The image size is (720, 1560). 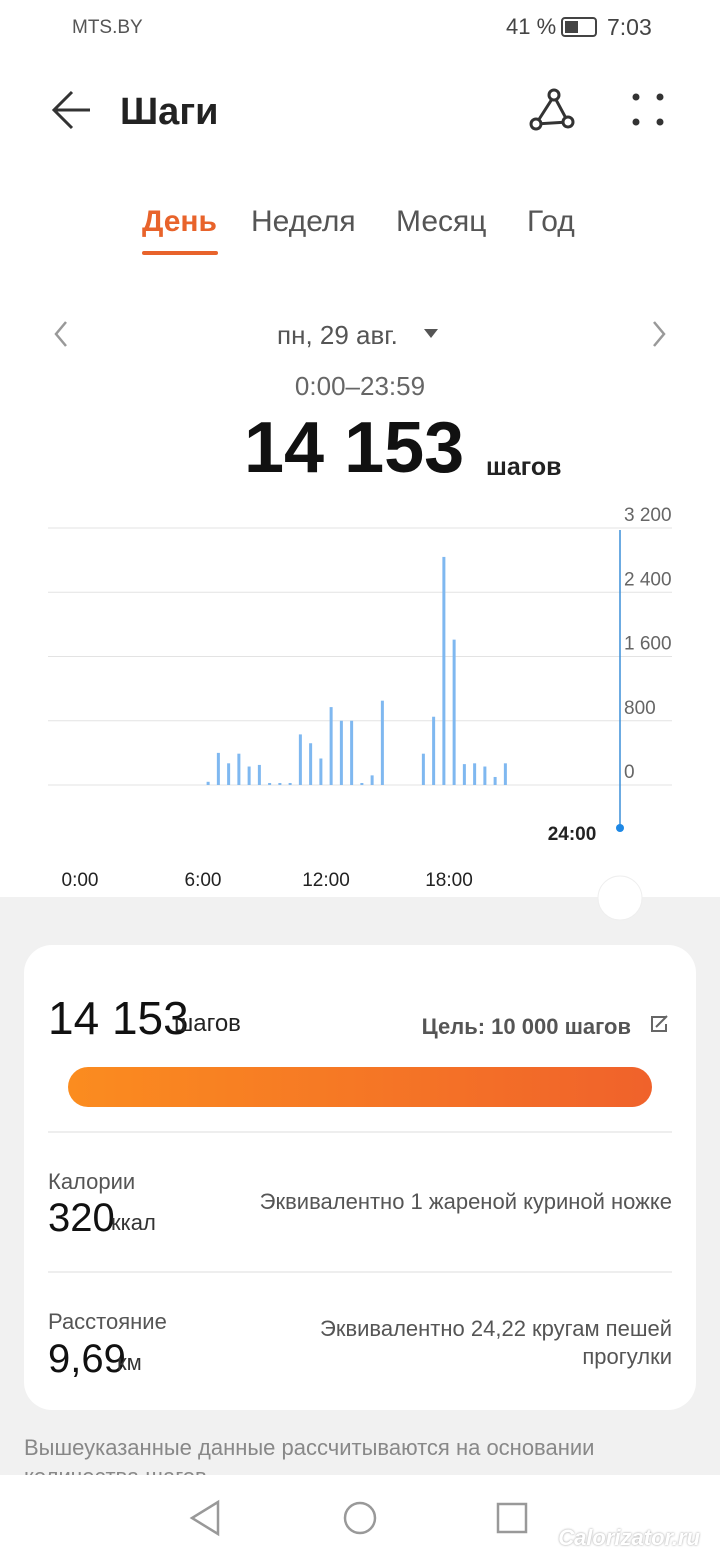 What do you see at coordinates (629, 1537) in the screenshot?
I see `watermark: Calorizator.ru` at bounding box center [629, 1537].